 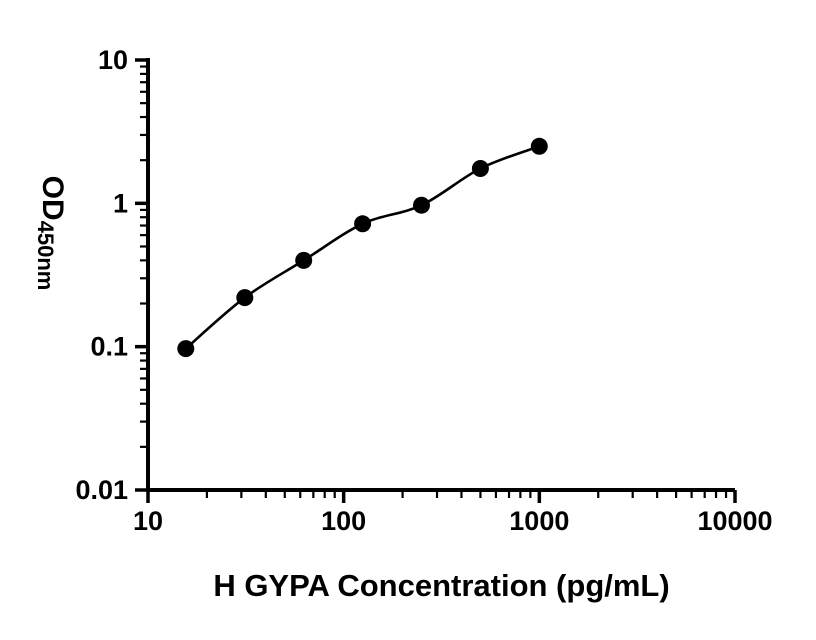 What do you see at coordinates (362, 247) in the screenshot?
I see `fit-curve` at bounding box center [362, 247].